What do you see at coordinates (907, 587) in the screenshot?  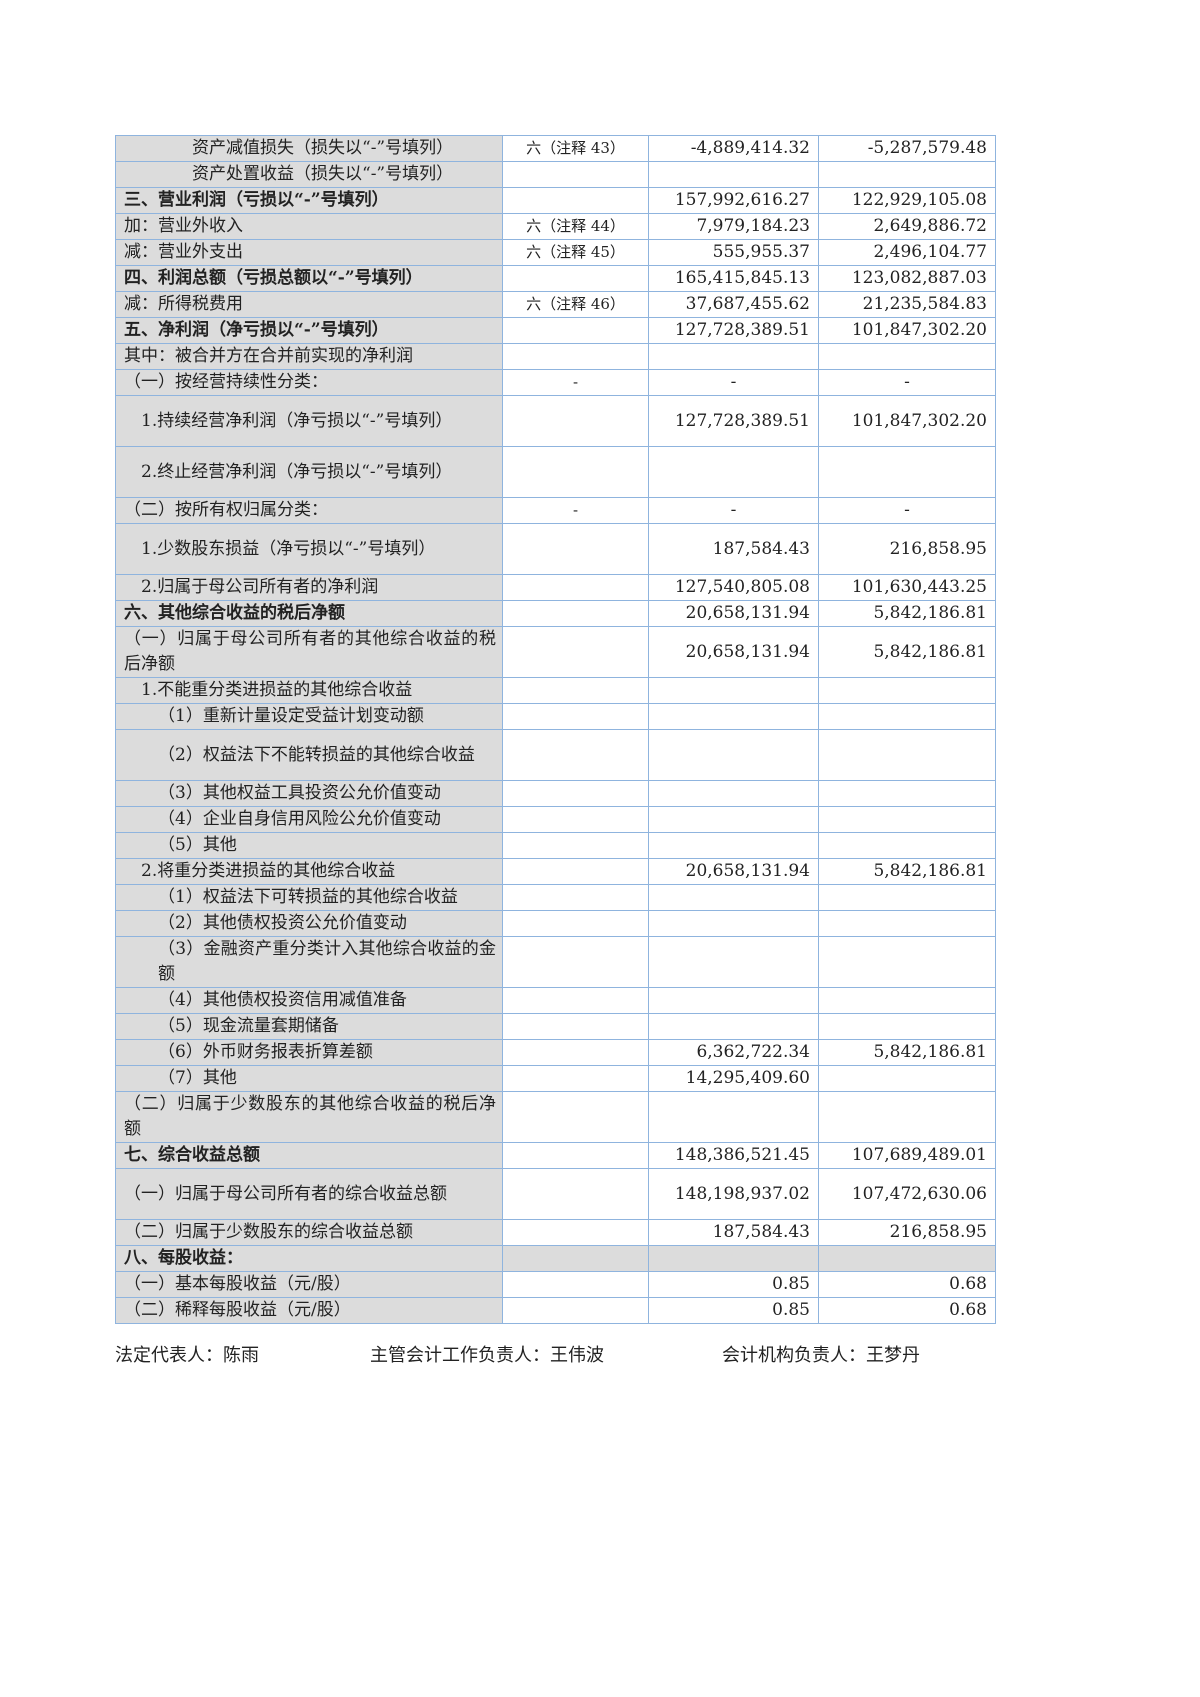 I see `prior-period-cell: 101,630,443.25` at bounding box center [907, 587].